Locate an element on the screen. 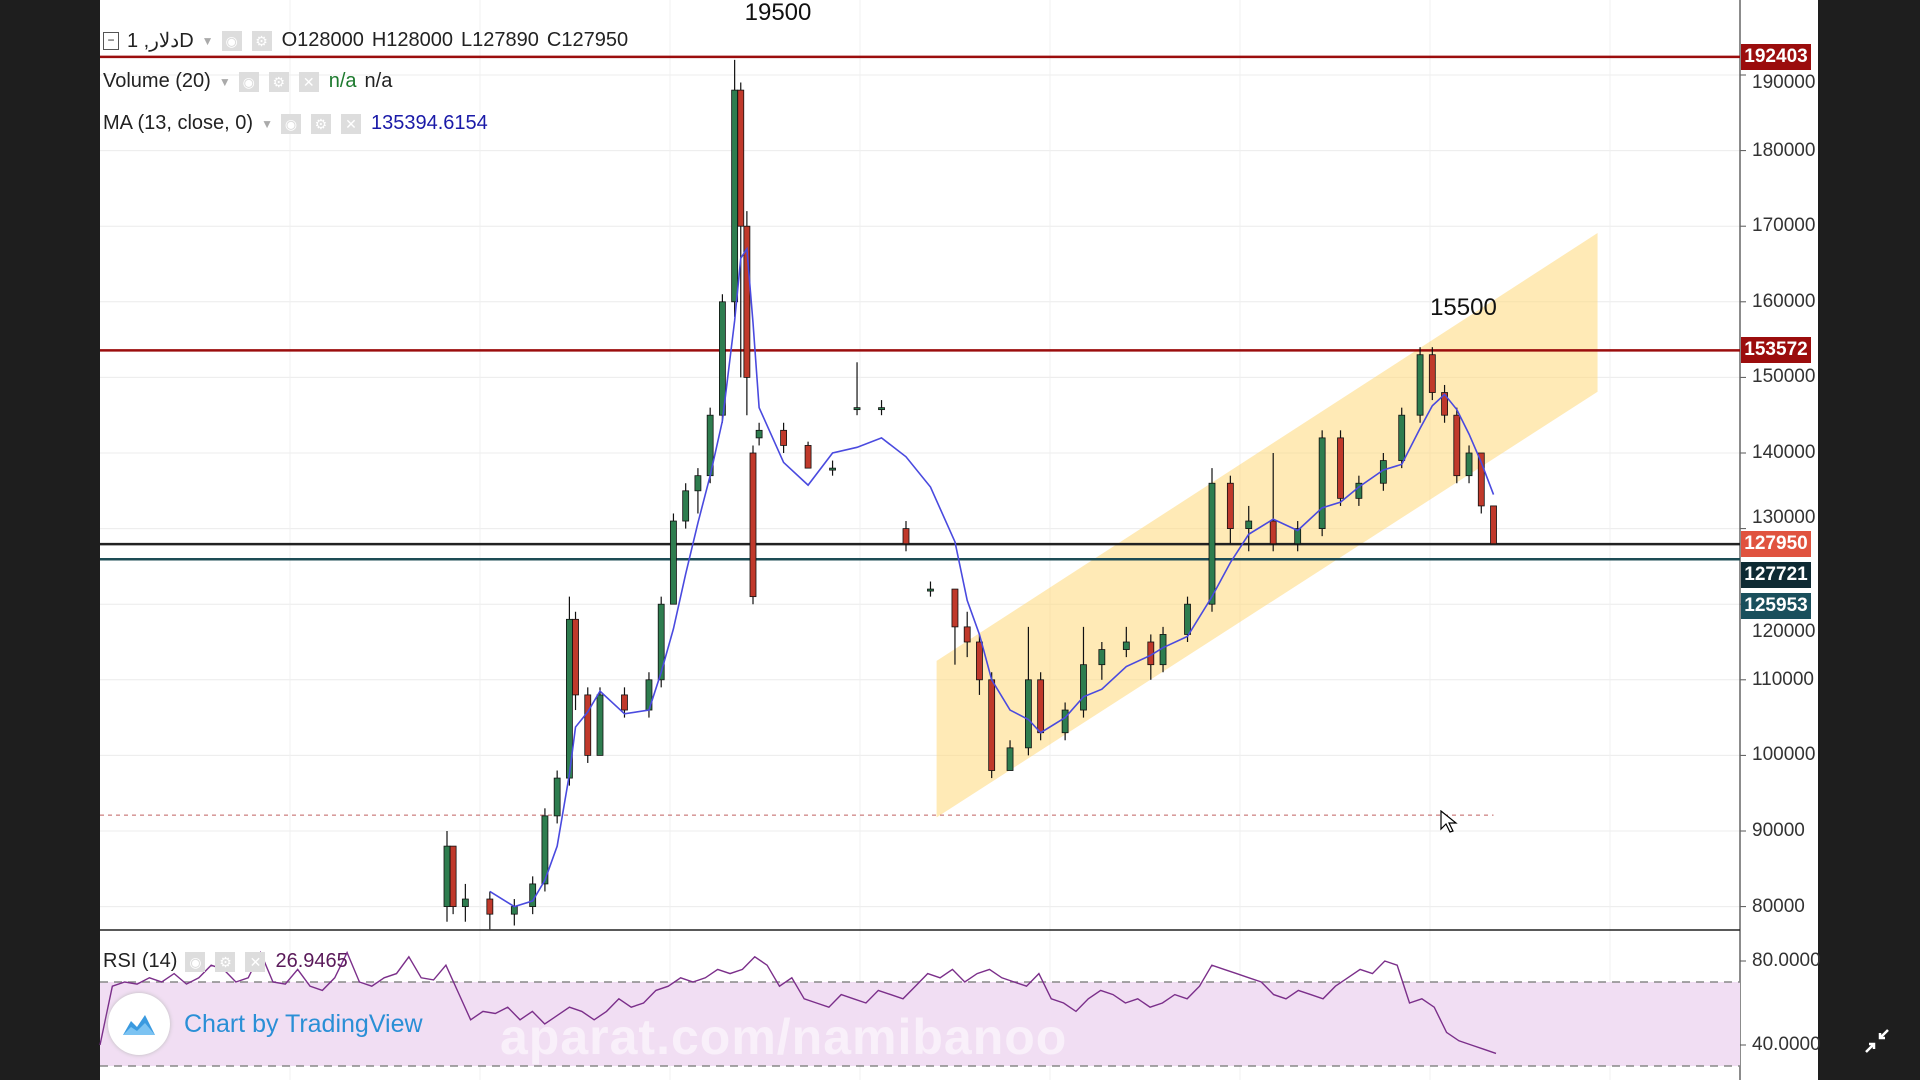 This screenshot has height=1080, width=1920. symbol-label: دلار, 1D is located at coordinates (160, 41).